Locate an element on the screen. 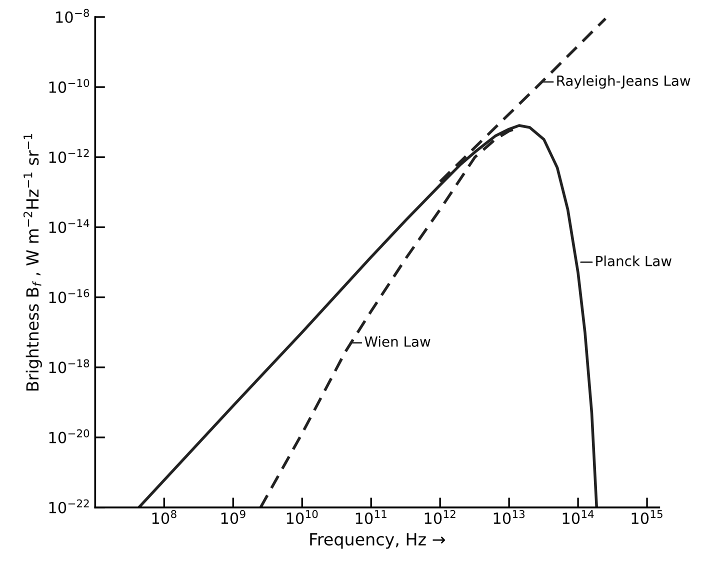 Image resolution: width=705 pixels, height=567 pixels. y-tick-label: 10$^{−20}$ is located at coordinates (69, 436).